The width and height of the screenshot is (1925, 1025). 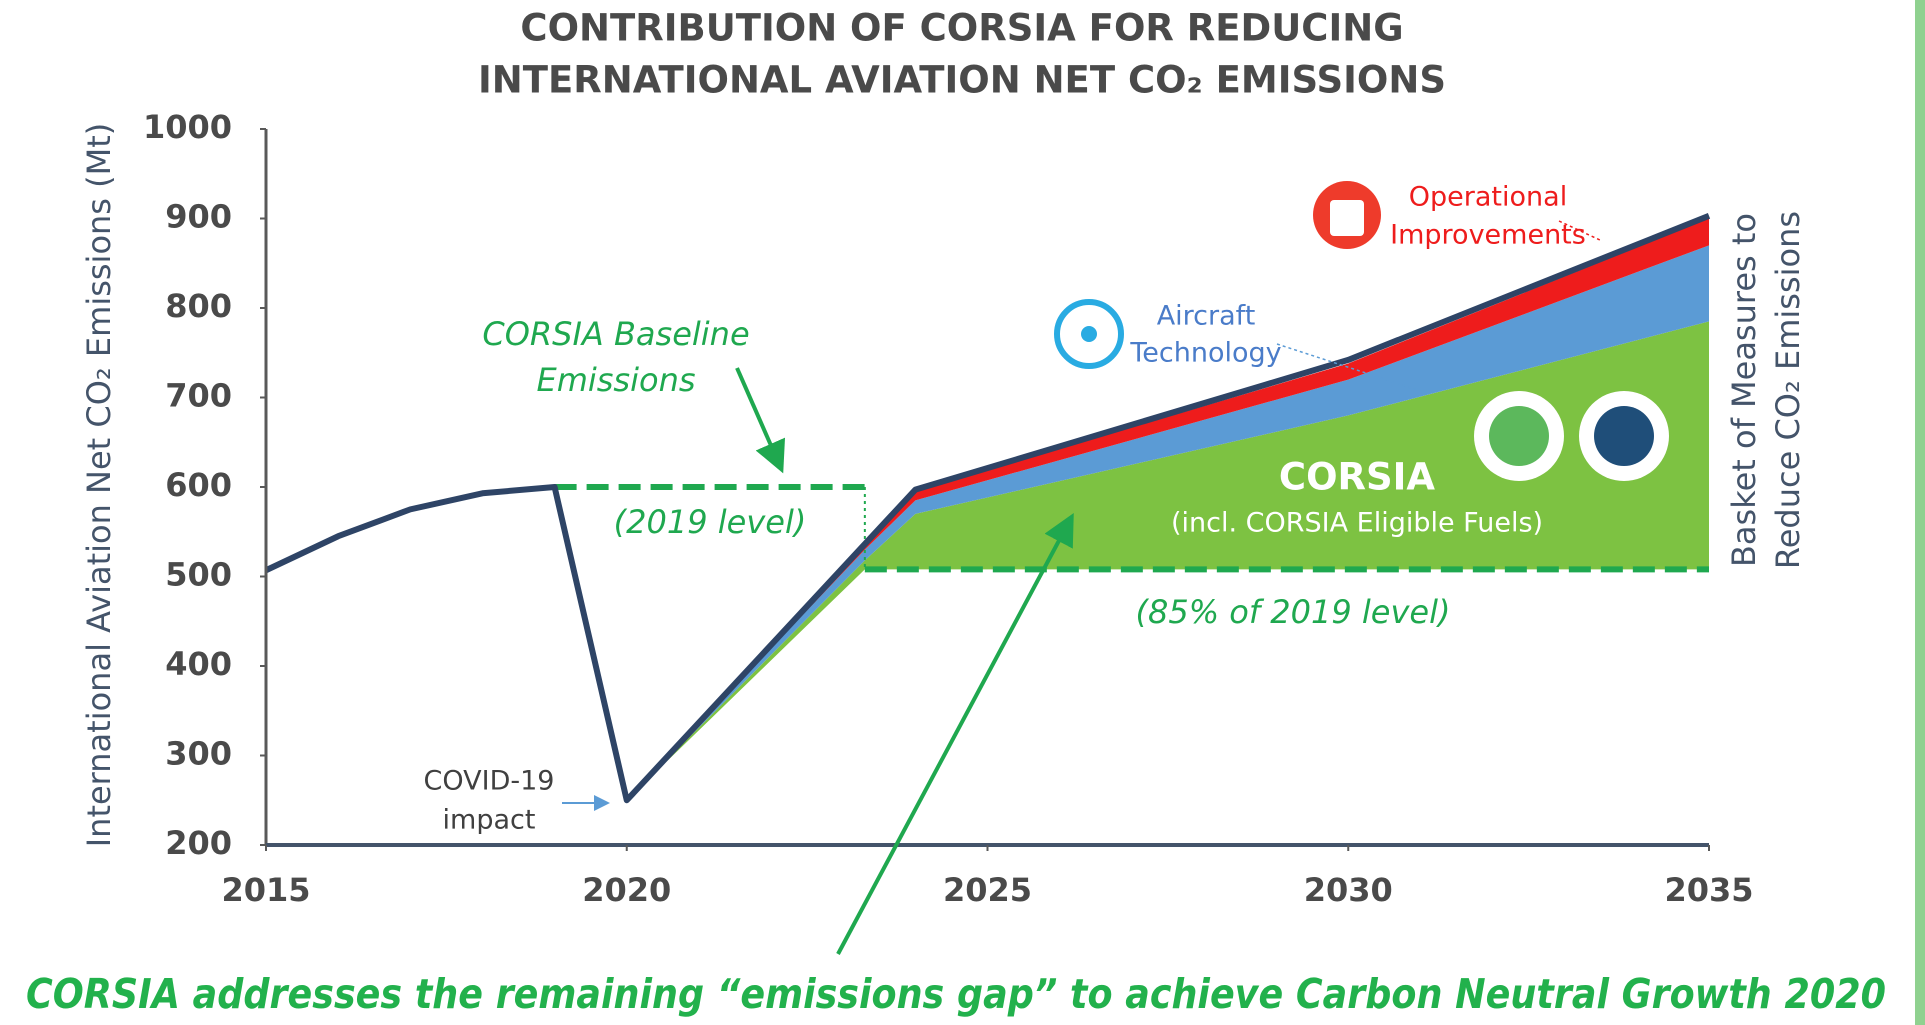 I want to click on operational-label: Improvements, so click(x=1488, y=235).